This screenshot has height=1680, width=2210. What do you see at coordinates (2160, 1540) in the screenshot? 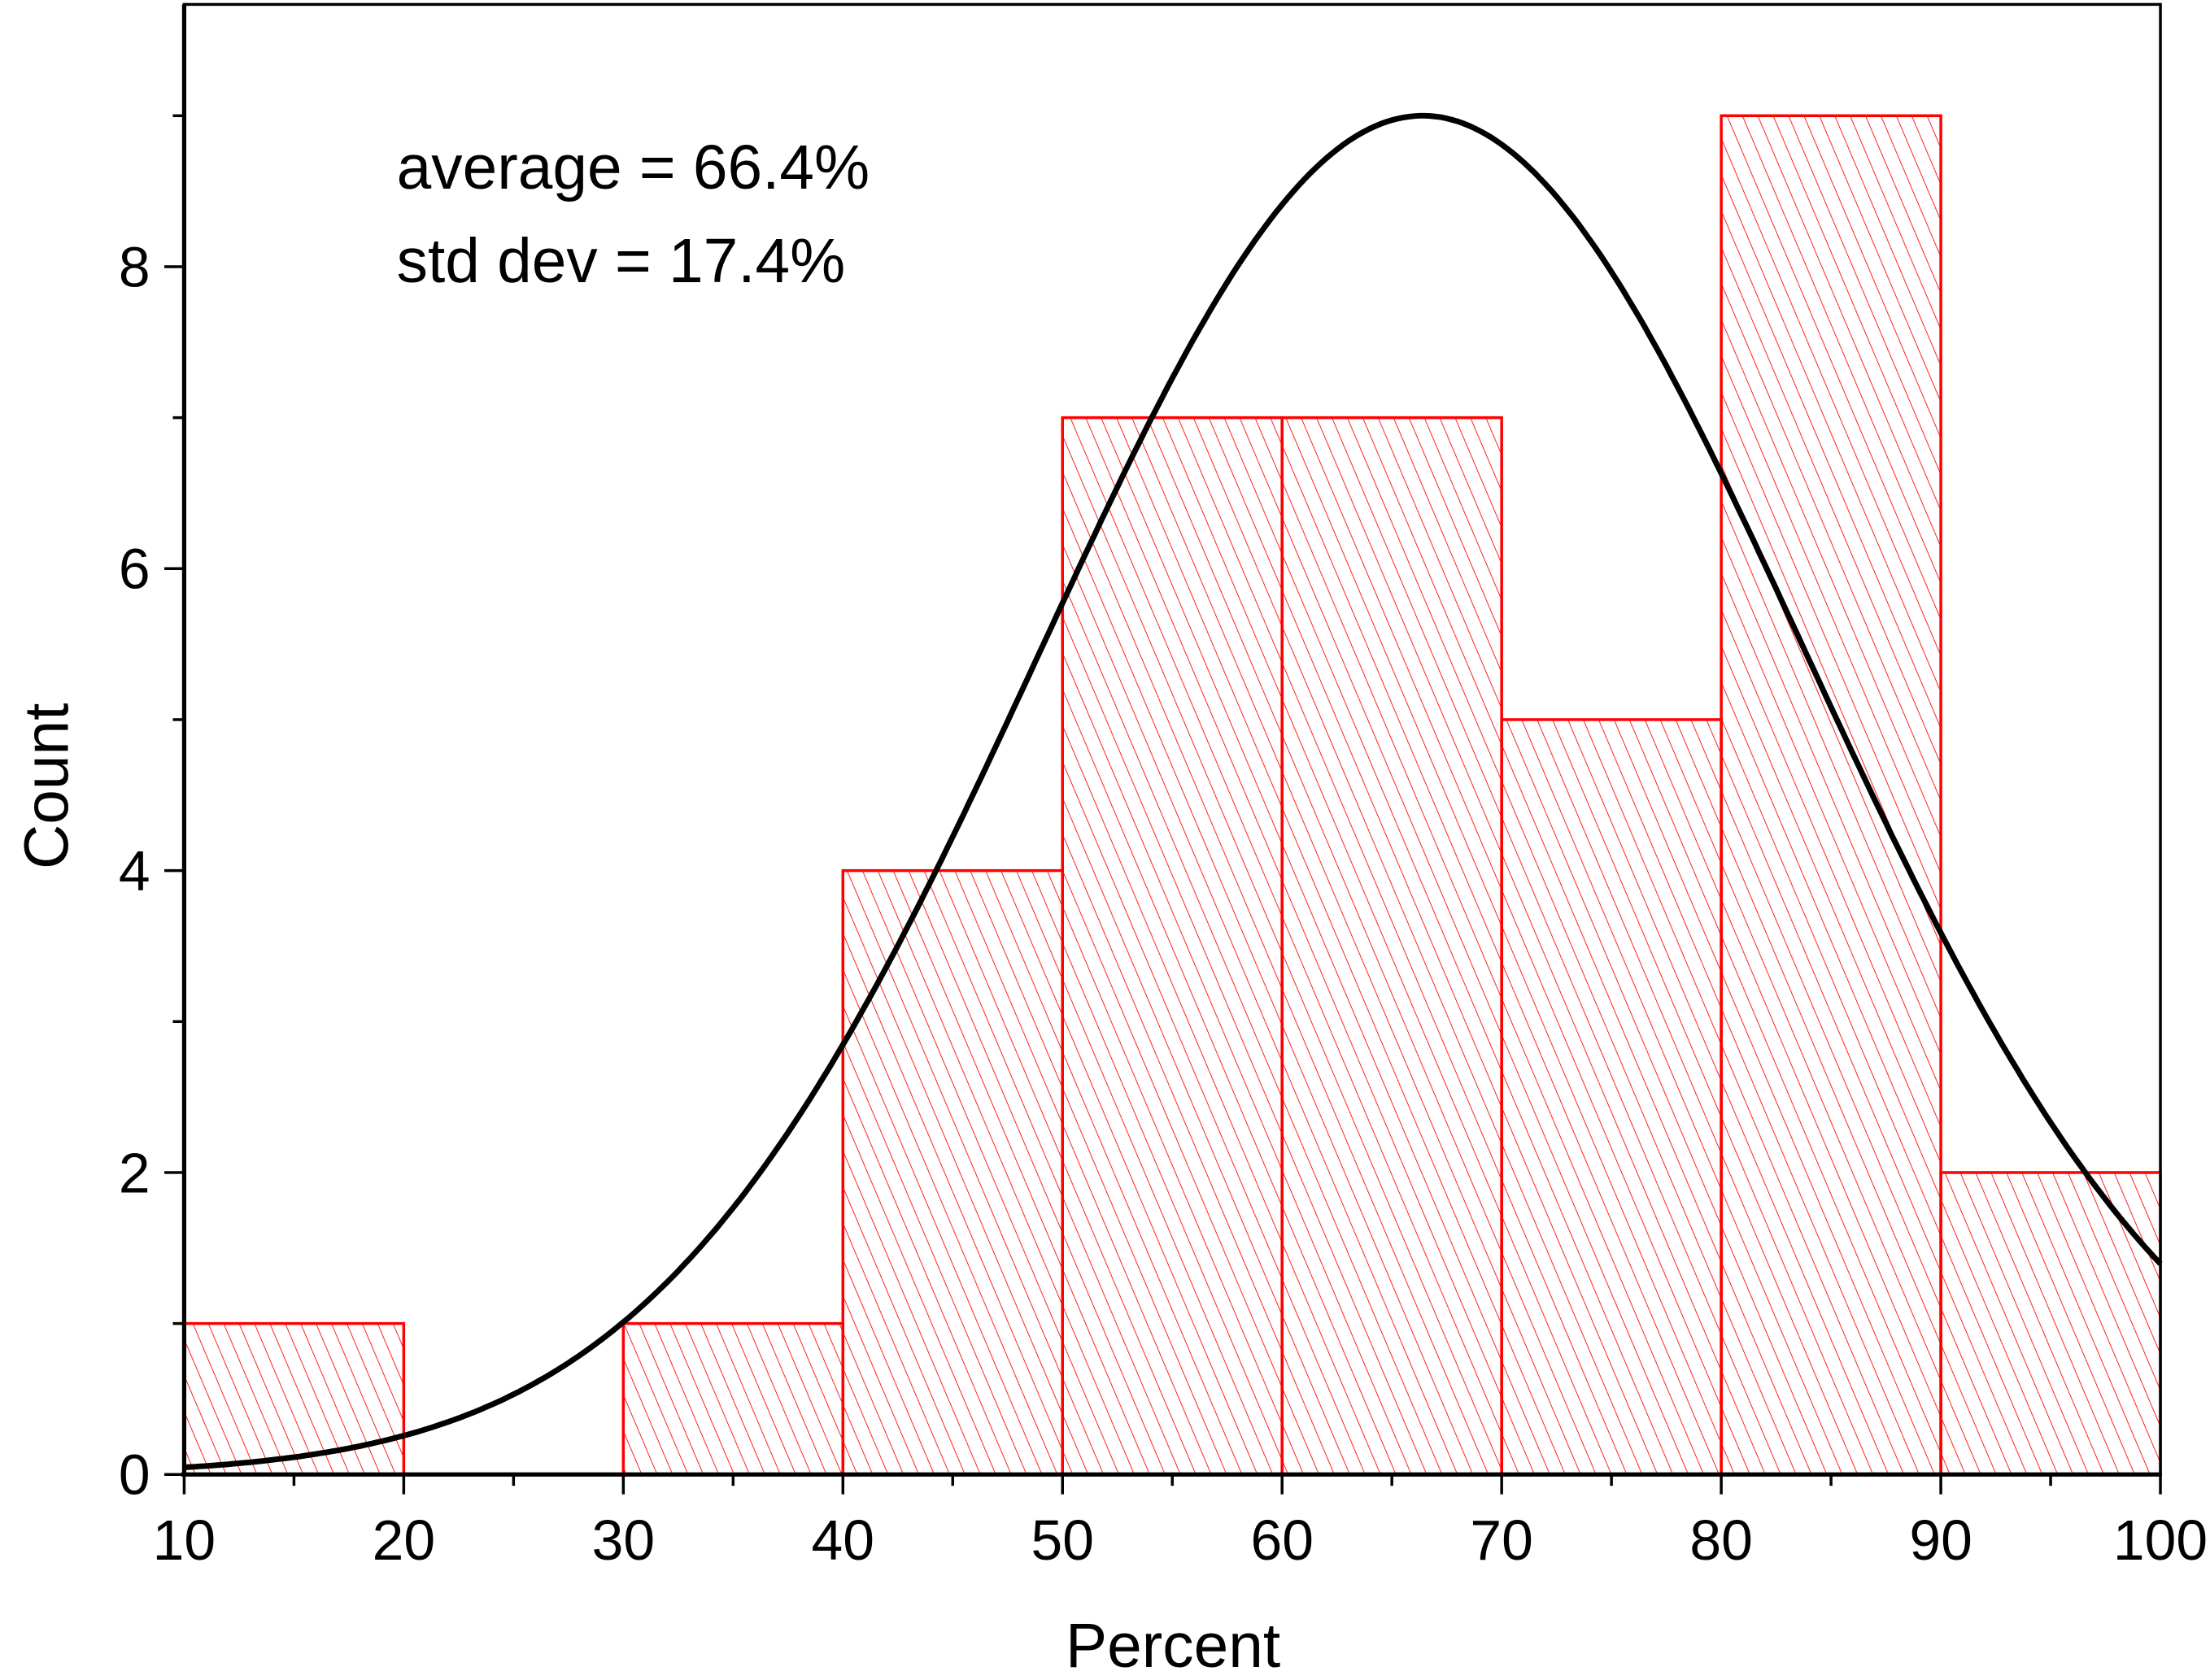
I see `x-tick-label-100: 100` at bounding box center [2160, 1540].